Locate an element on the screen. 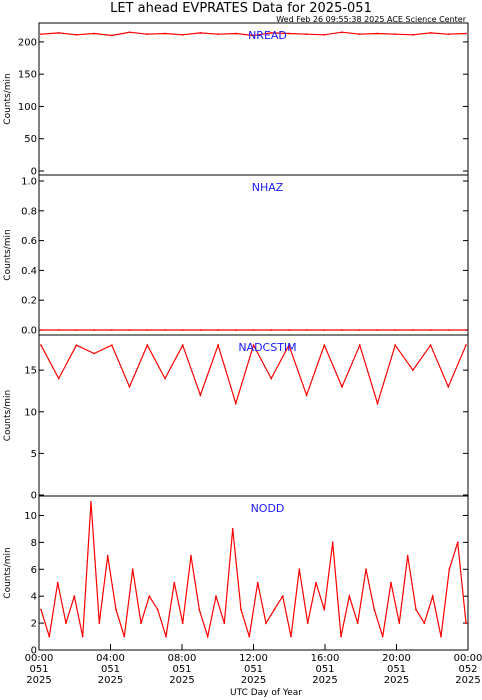 This screenshot has height=700, width=482. y-tick-label: 8 is located at coordinates (34, 543).